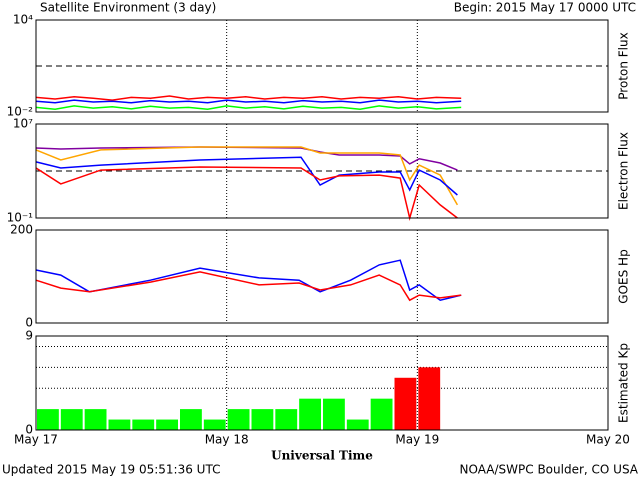 This screenshot has height=480, width=640. What do you see at coordinates (111, 470) in the screenshot?
I see `updated-time: Updated 2015 May 19 05:51:36 UTC` at bounding box center [111, 470].